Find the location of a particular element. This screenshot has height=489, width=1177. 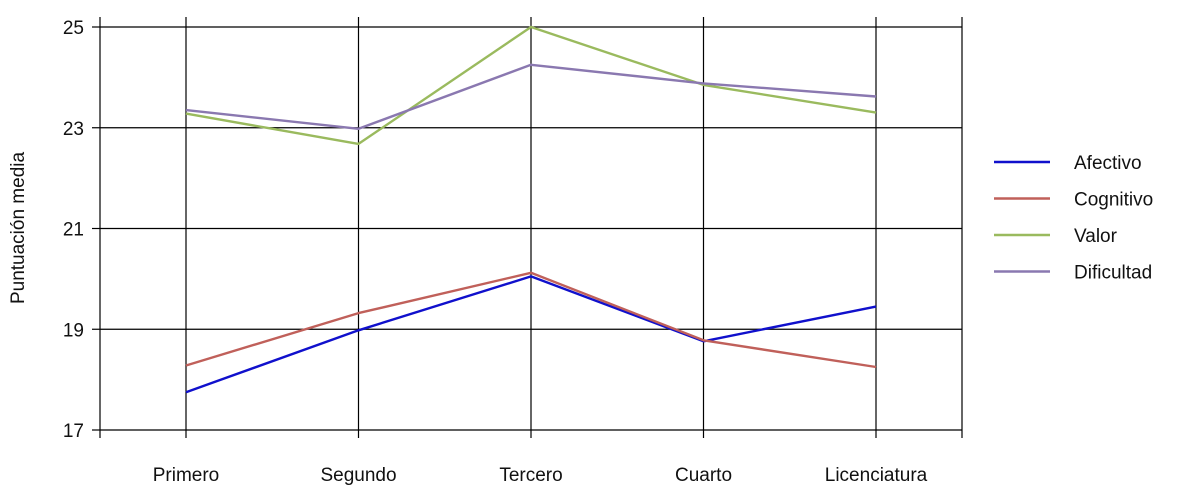

y-tick-label: 17 is located at coordinates (73, 431).